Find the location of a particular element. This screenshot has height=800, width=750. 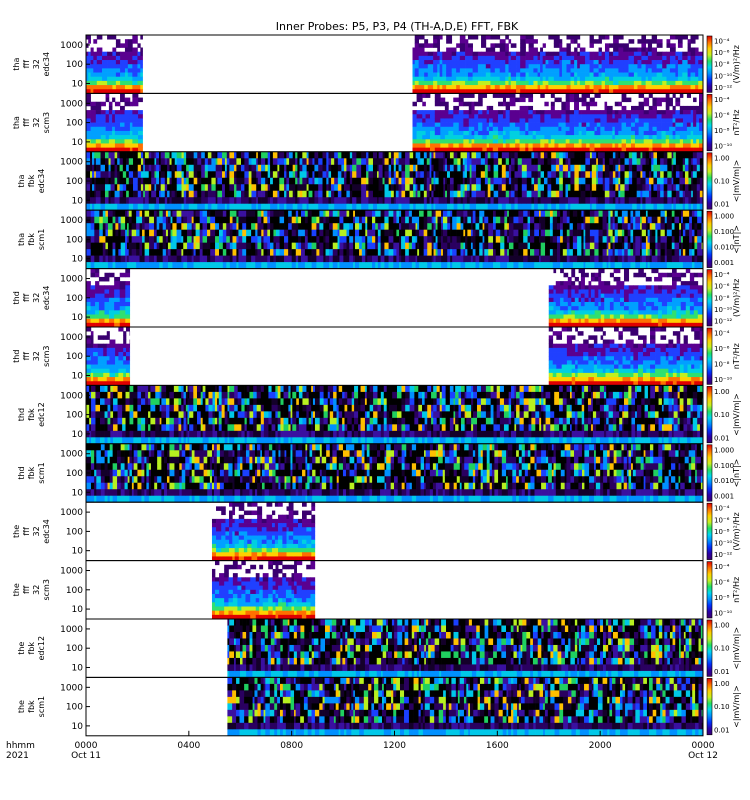

colorbar-tick-label: 0.001 is located at coordinates (724, 263).